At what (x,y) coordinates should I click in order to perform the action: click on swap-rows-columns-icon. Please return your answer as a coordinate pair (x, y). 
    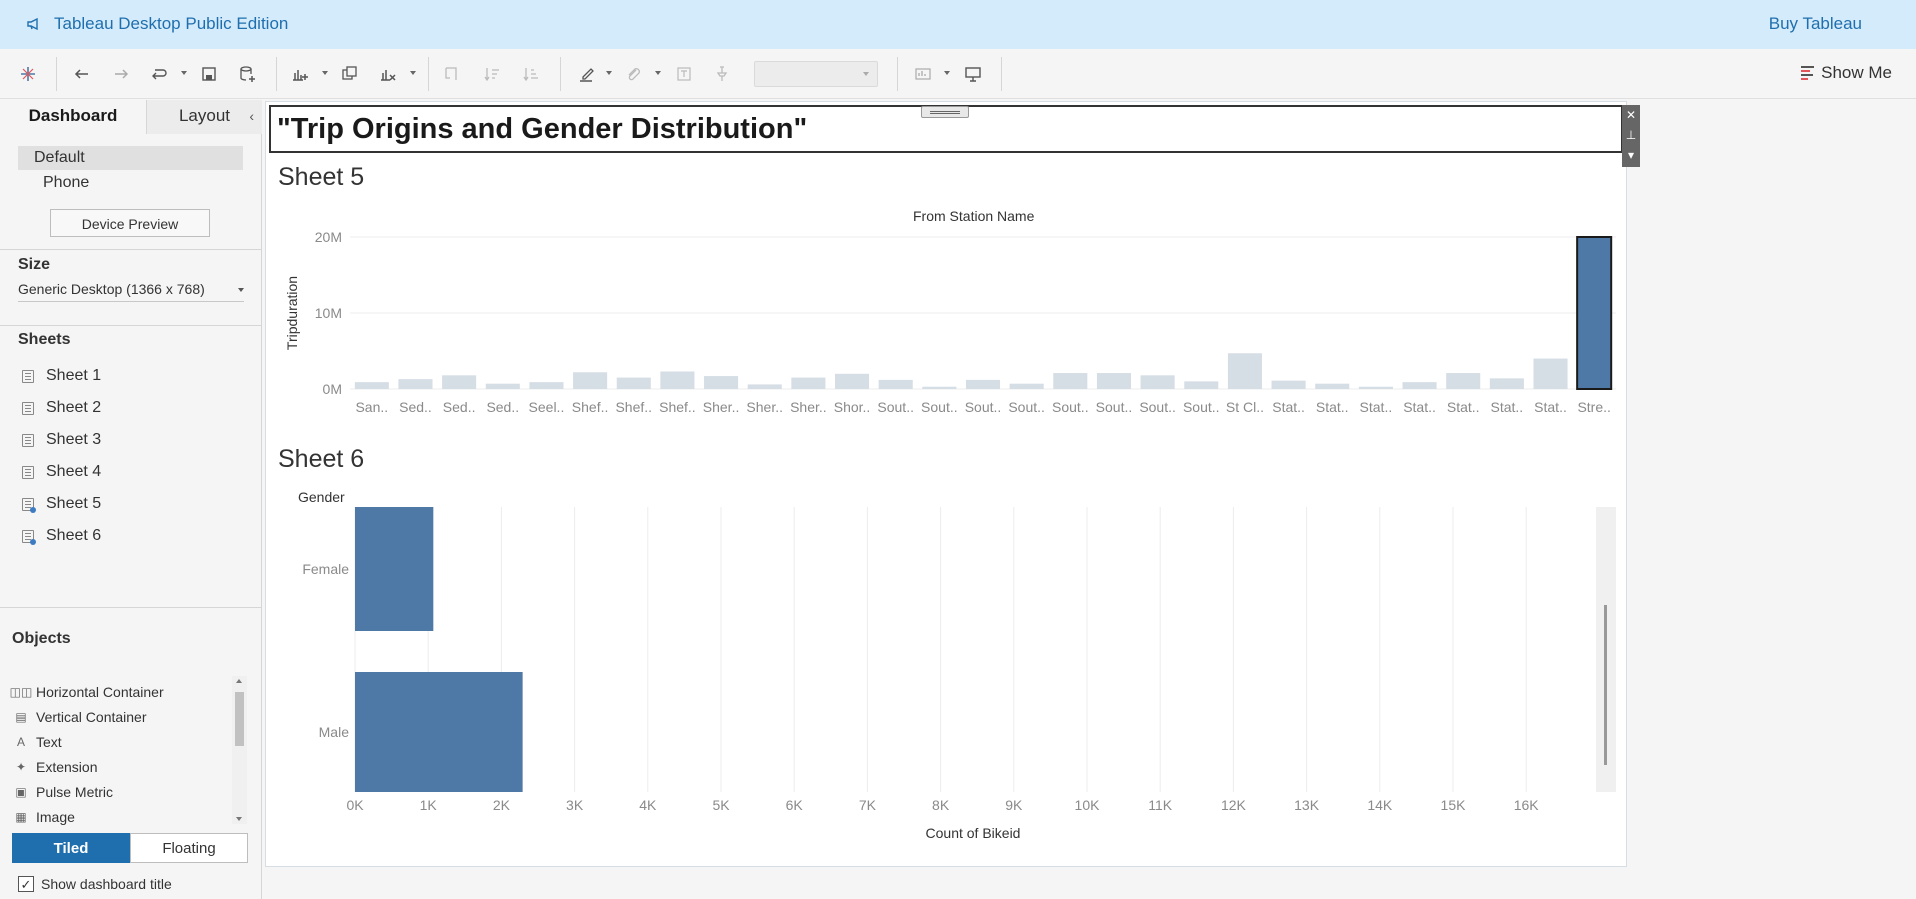
    Looking at the image, I should click on (452, 74).